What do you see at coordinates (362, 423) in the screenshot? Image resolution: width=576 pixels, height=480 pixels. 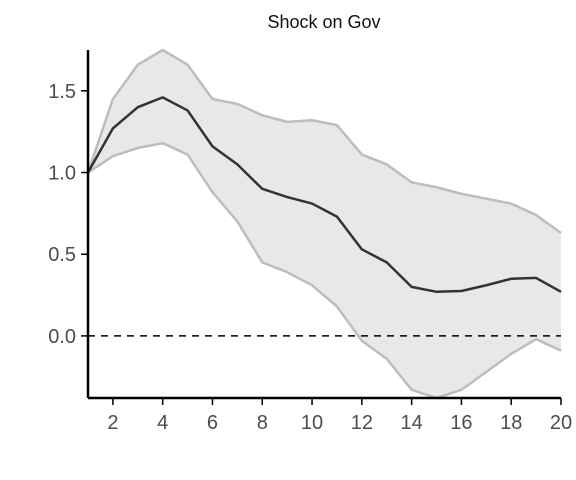 I see `x-tick-label: 12` at bounding box center [362, 423].